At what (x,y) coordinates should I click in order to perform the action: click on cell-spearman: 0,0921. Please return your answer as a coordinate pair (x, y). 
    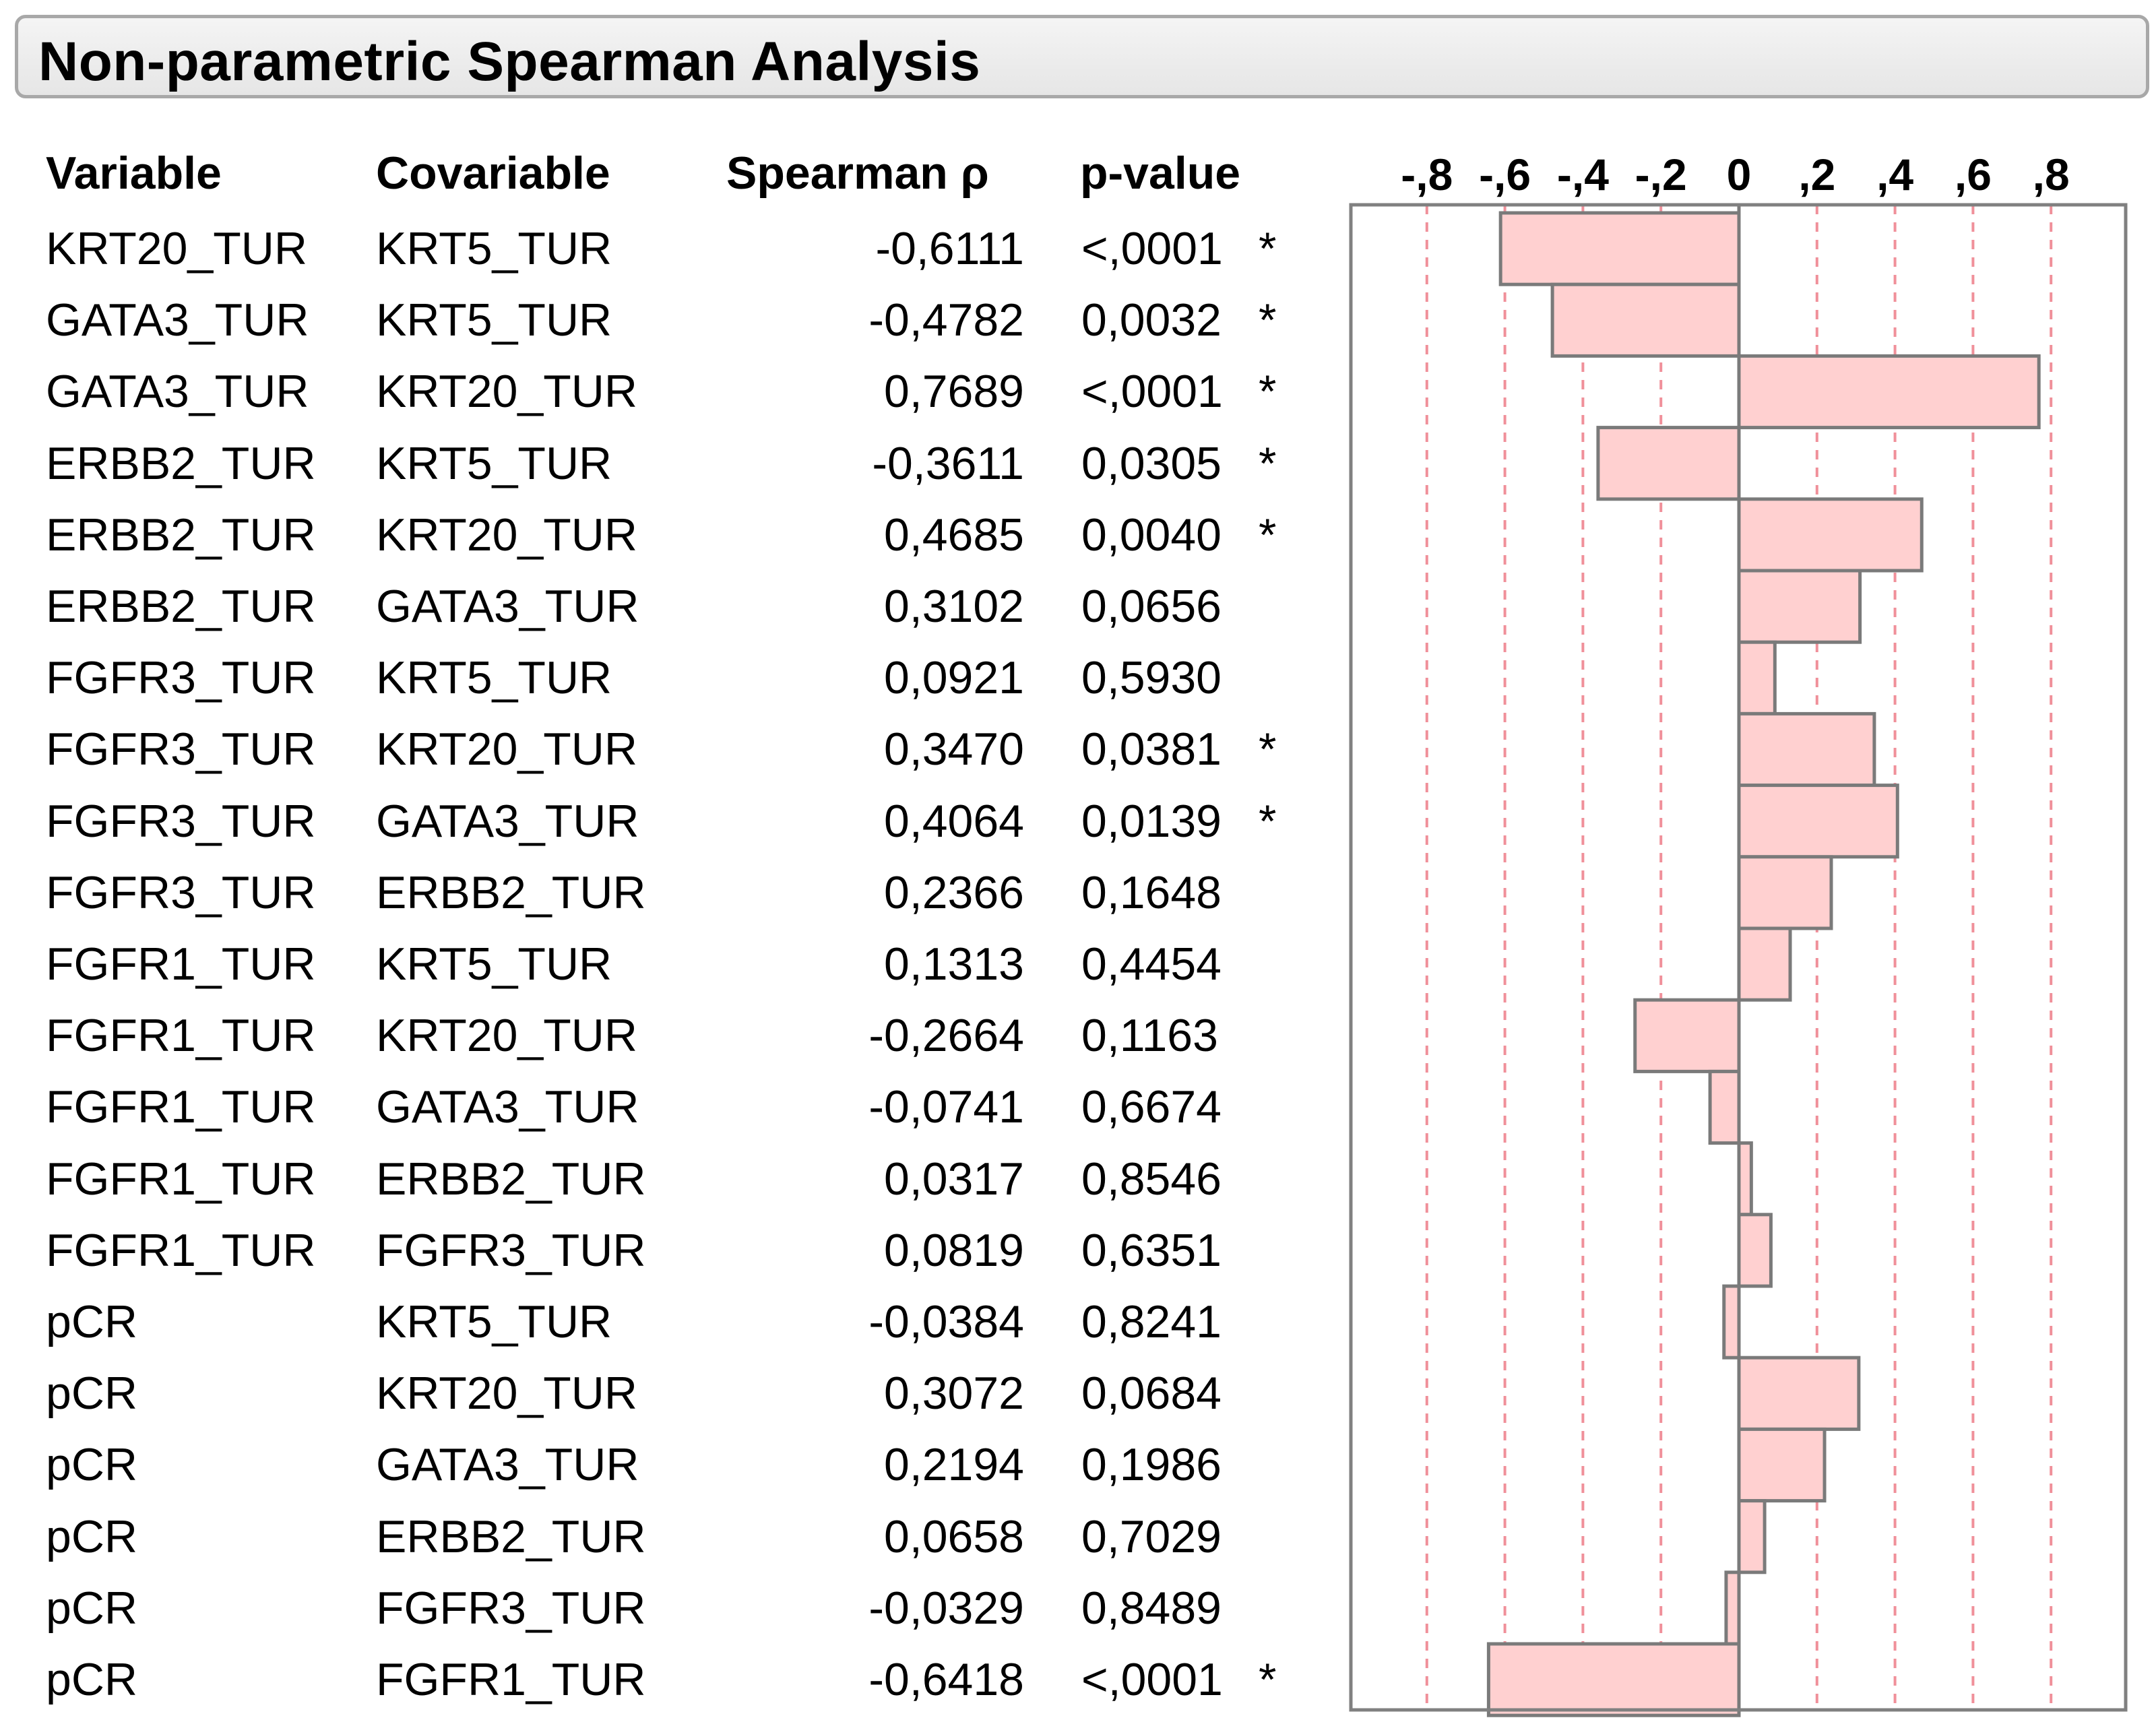
    Looking at the image, I should click on (954, 678).